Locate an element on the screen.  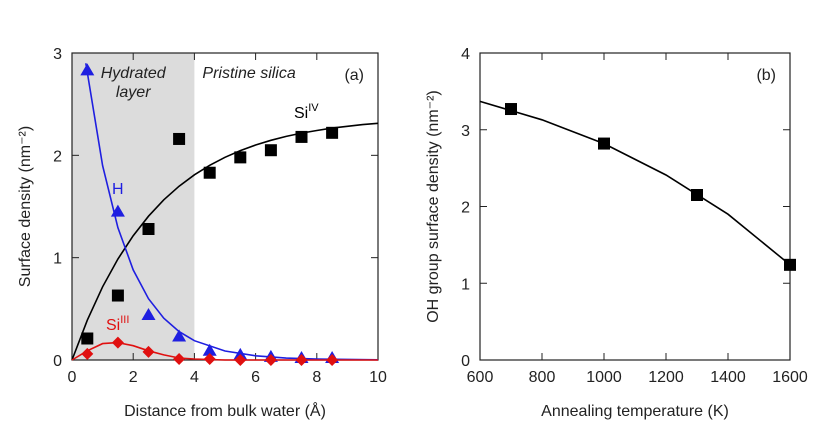
fit-line is located at coordinates (635, 183).